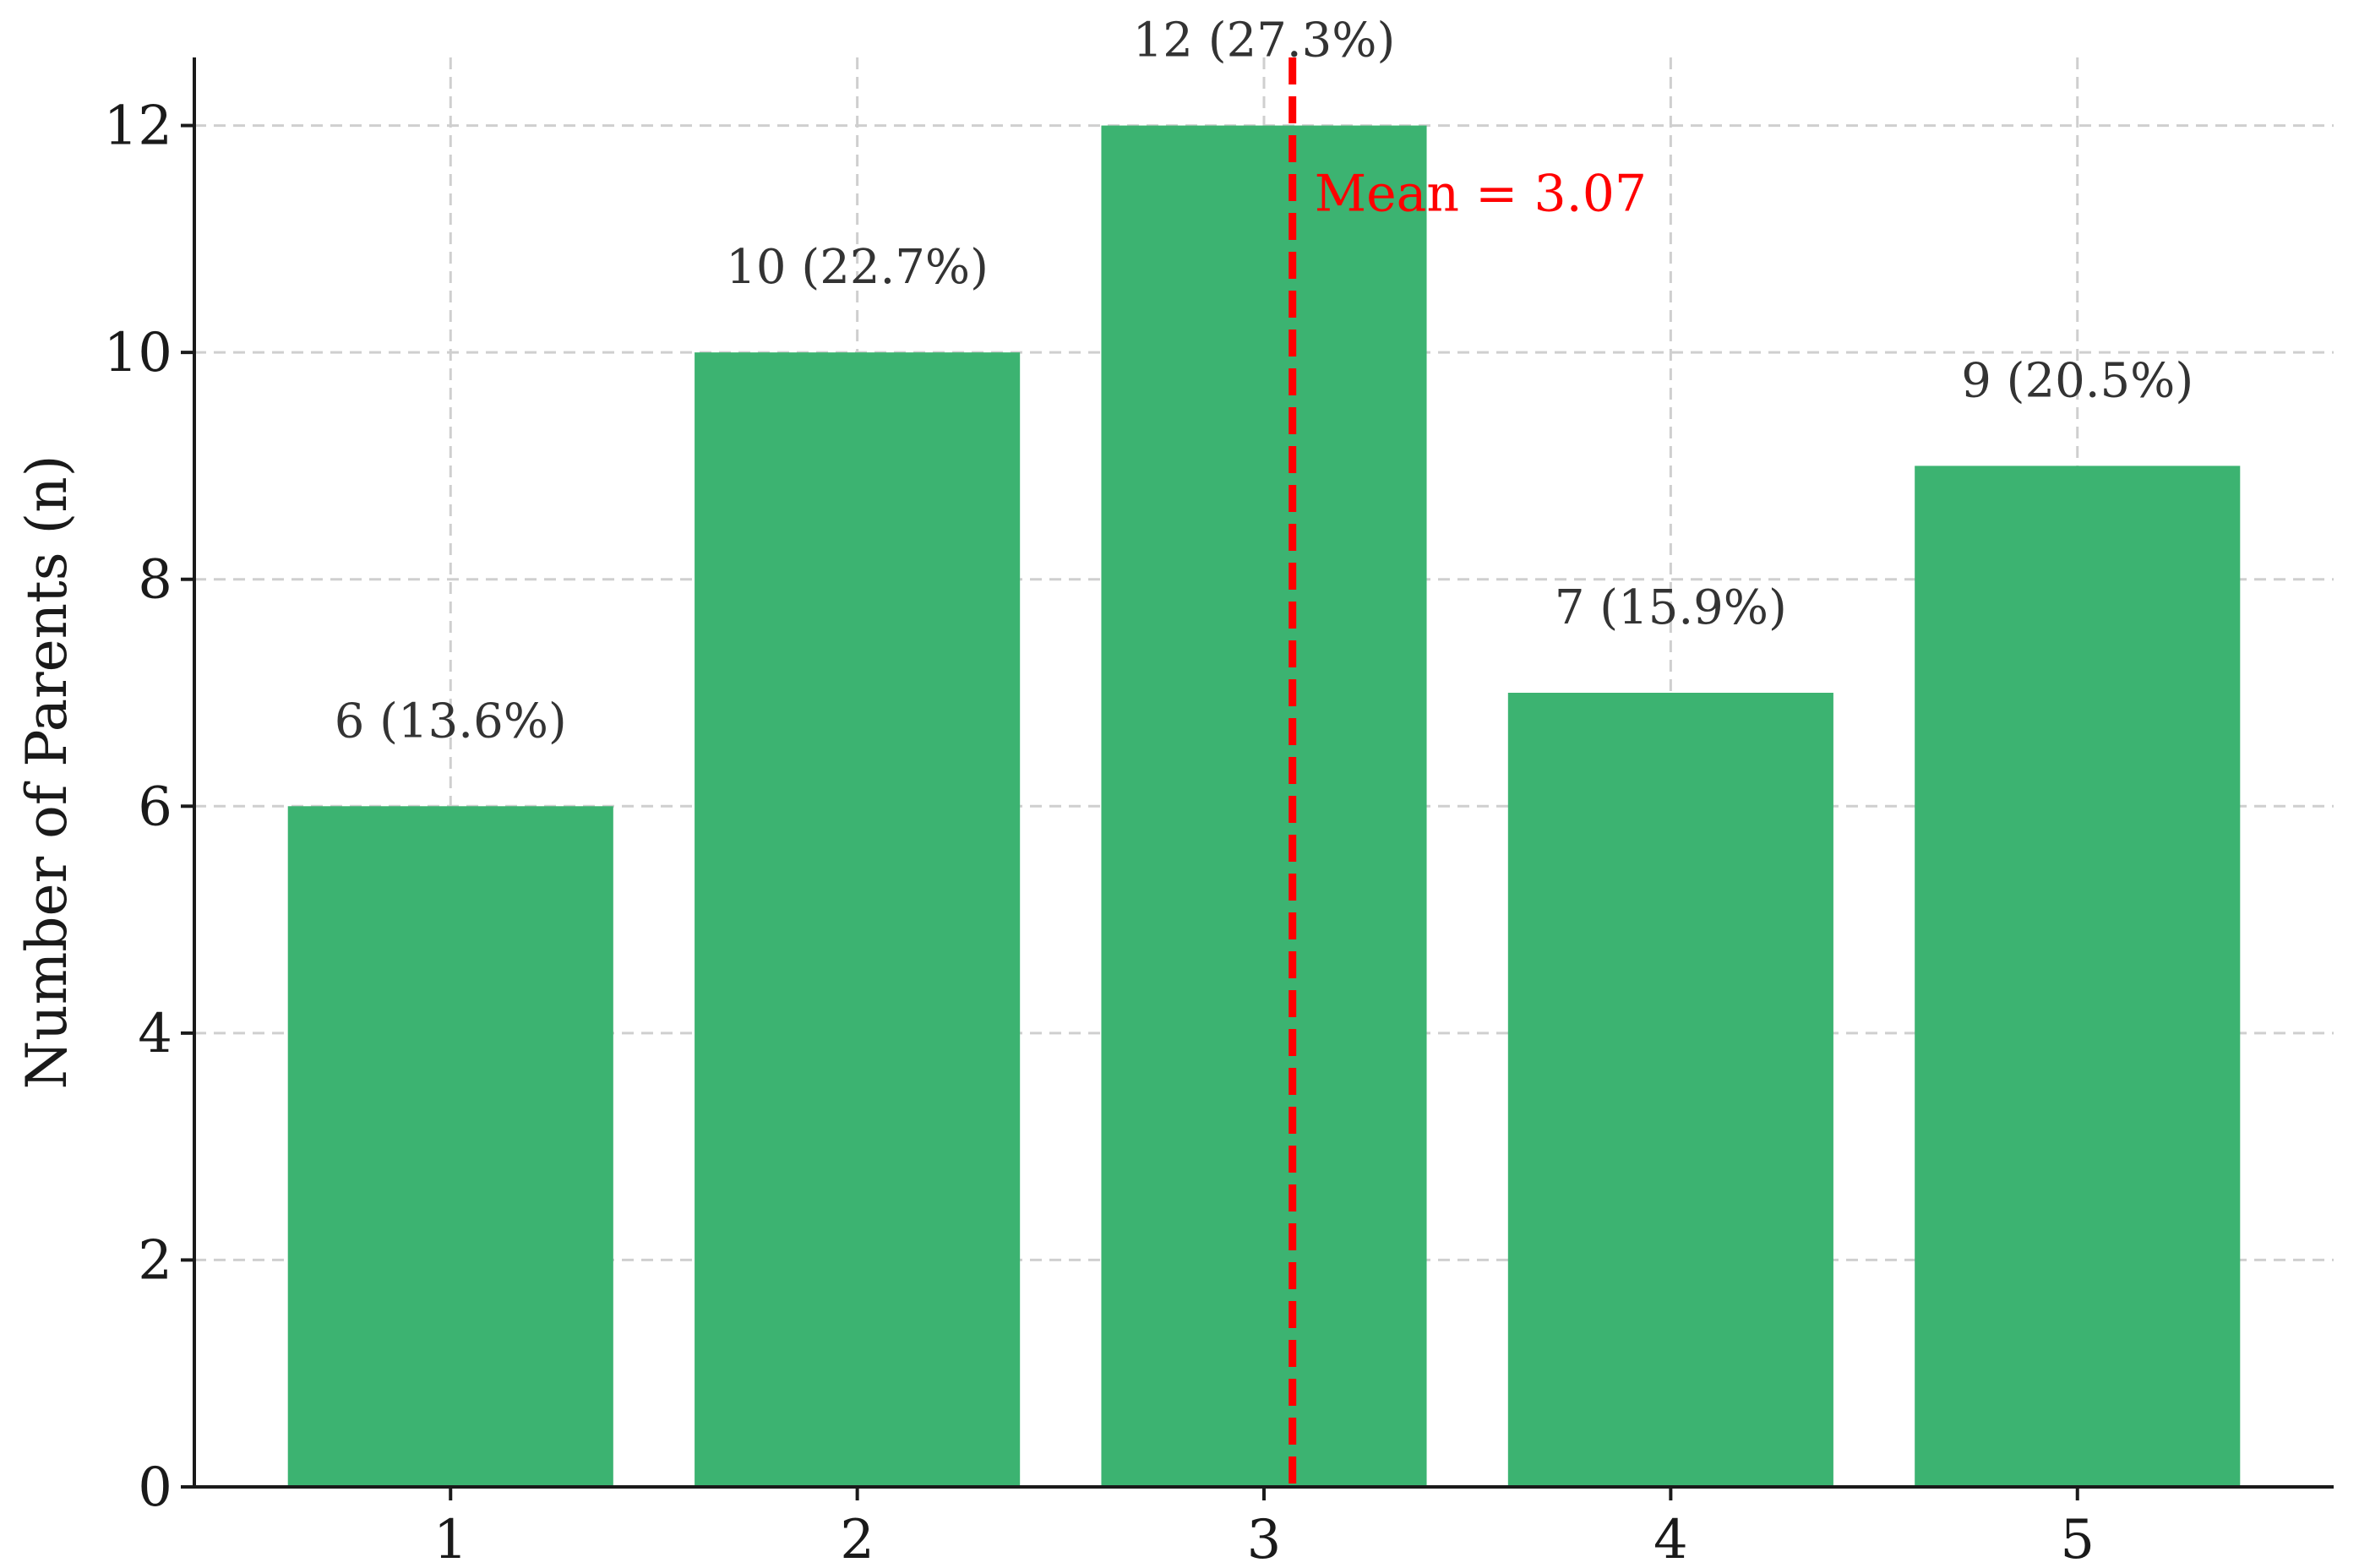 This screenshot has width=2359, height=1568. I want to click on bar-value-label: 10 (22.7%), so click(857, 267).